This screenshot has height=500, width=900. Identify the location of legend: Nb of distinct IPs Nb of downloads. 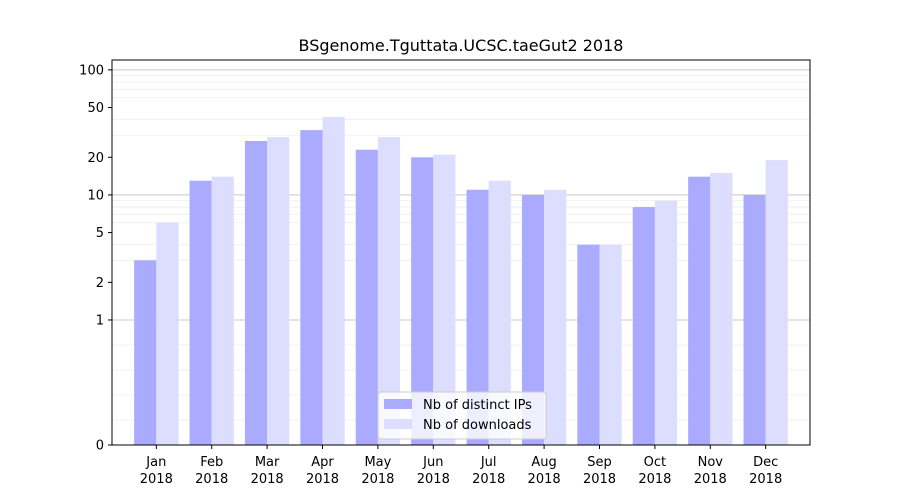
(462, 415).